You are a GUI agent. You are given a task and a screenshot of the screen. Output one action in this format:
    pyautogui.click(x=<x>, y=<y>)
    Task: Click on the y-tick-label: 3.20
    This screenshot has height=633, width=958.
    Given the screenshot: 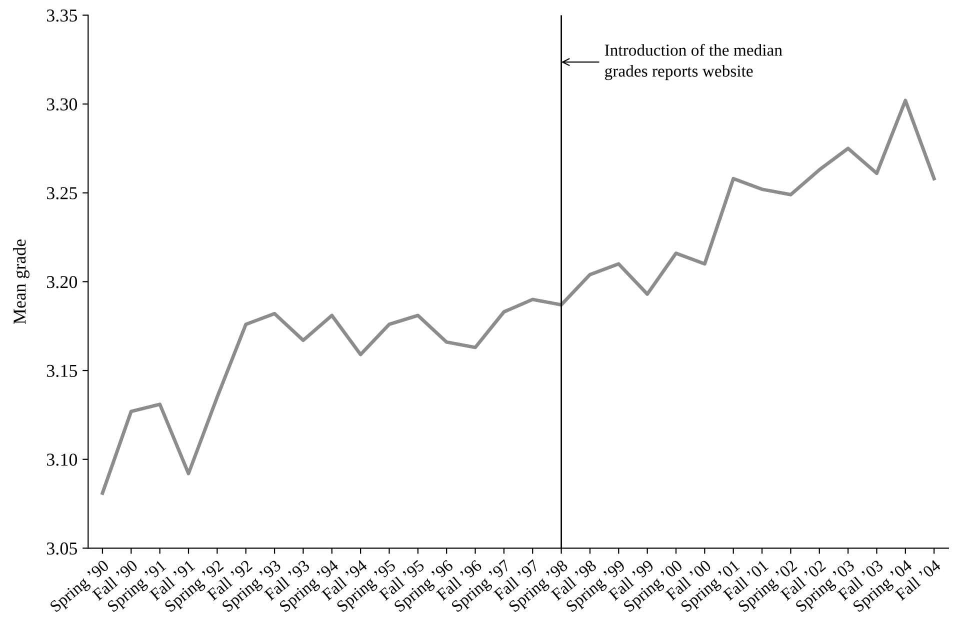 What is the action you would take?
    pyautogui.click(x=62, y=282)
    